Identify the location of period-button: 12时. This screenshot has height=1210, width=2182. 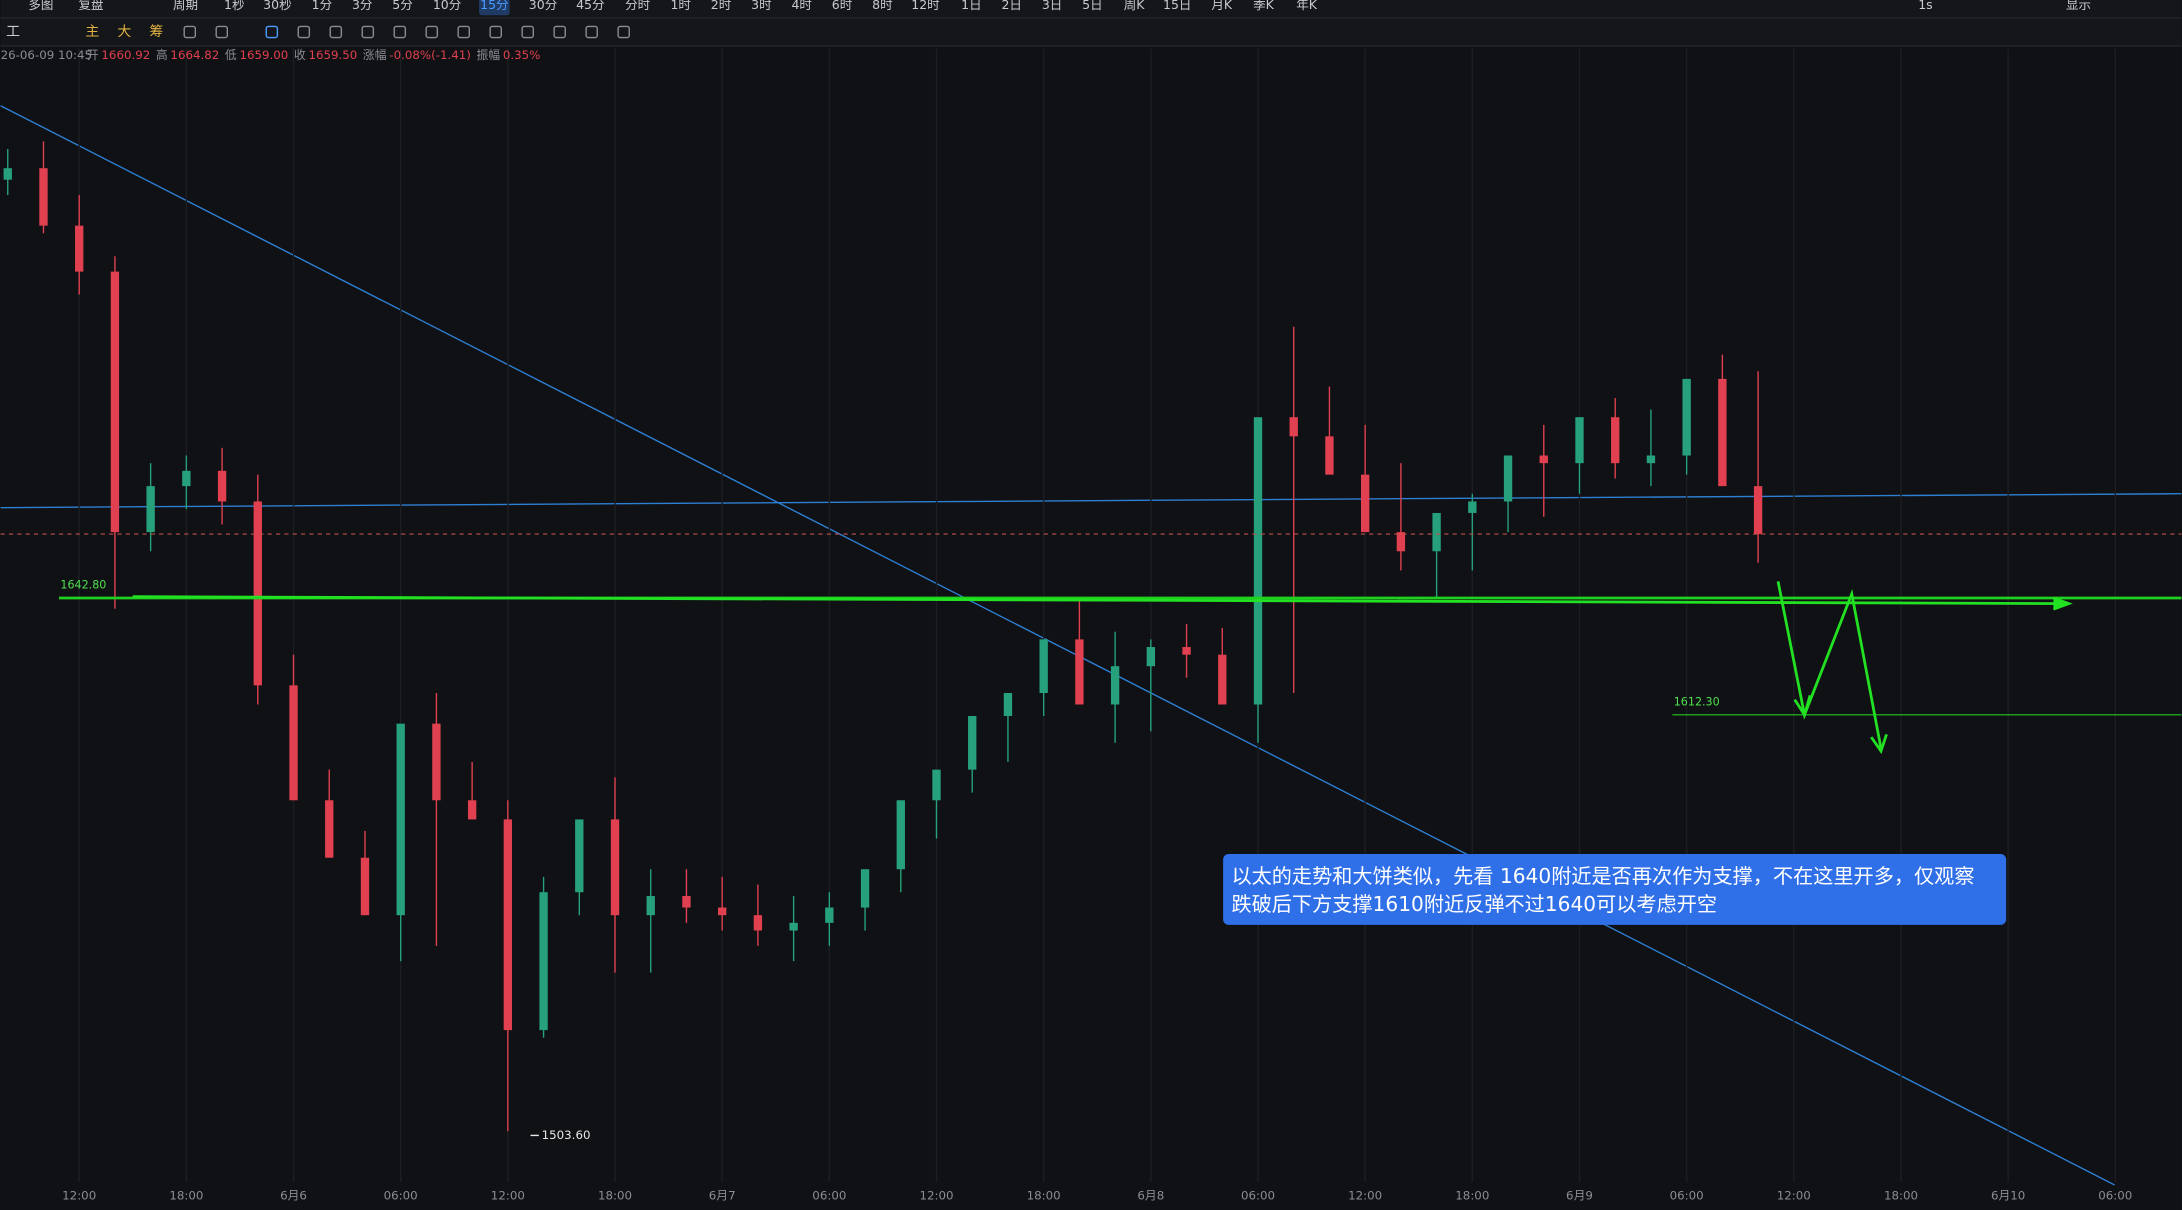
(925, 6).